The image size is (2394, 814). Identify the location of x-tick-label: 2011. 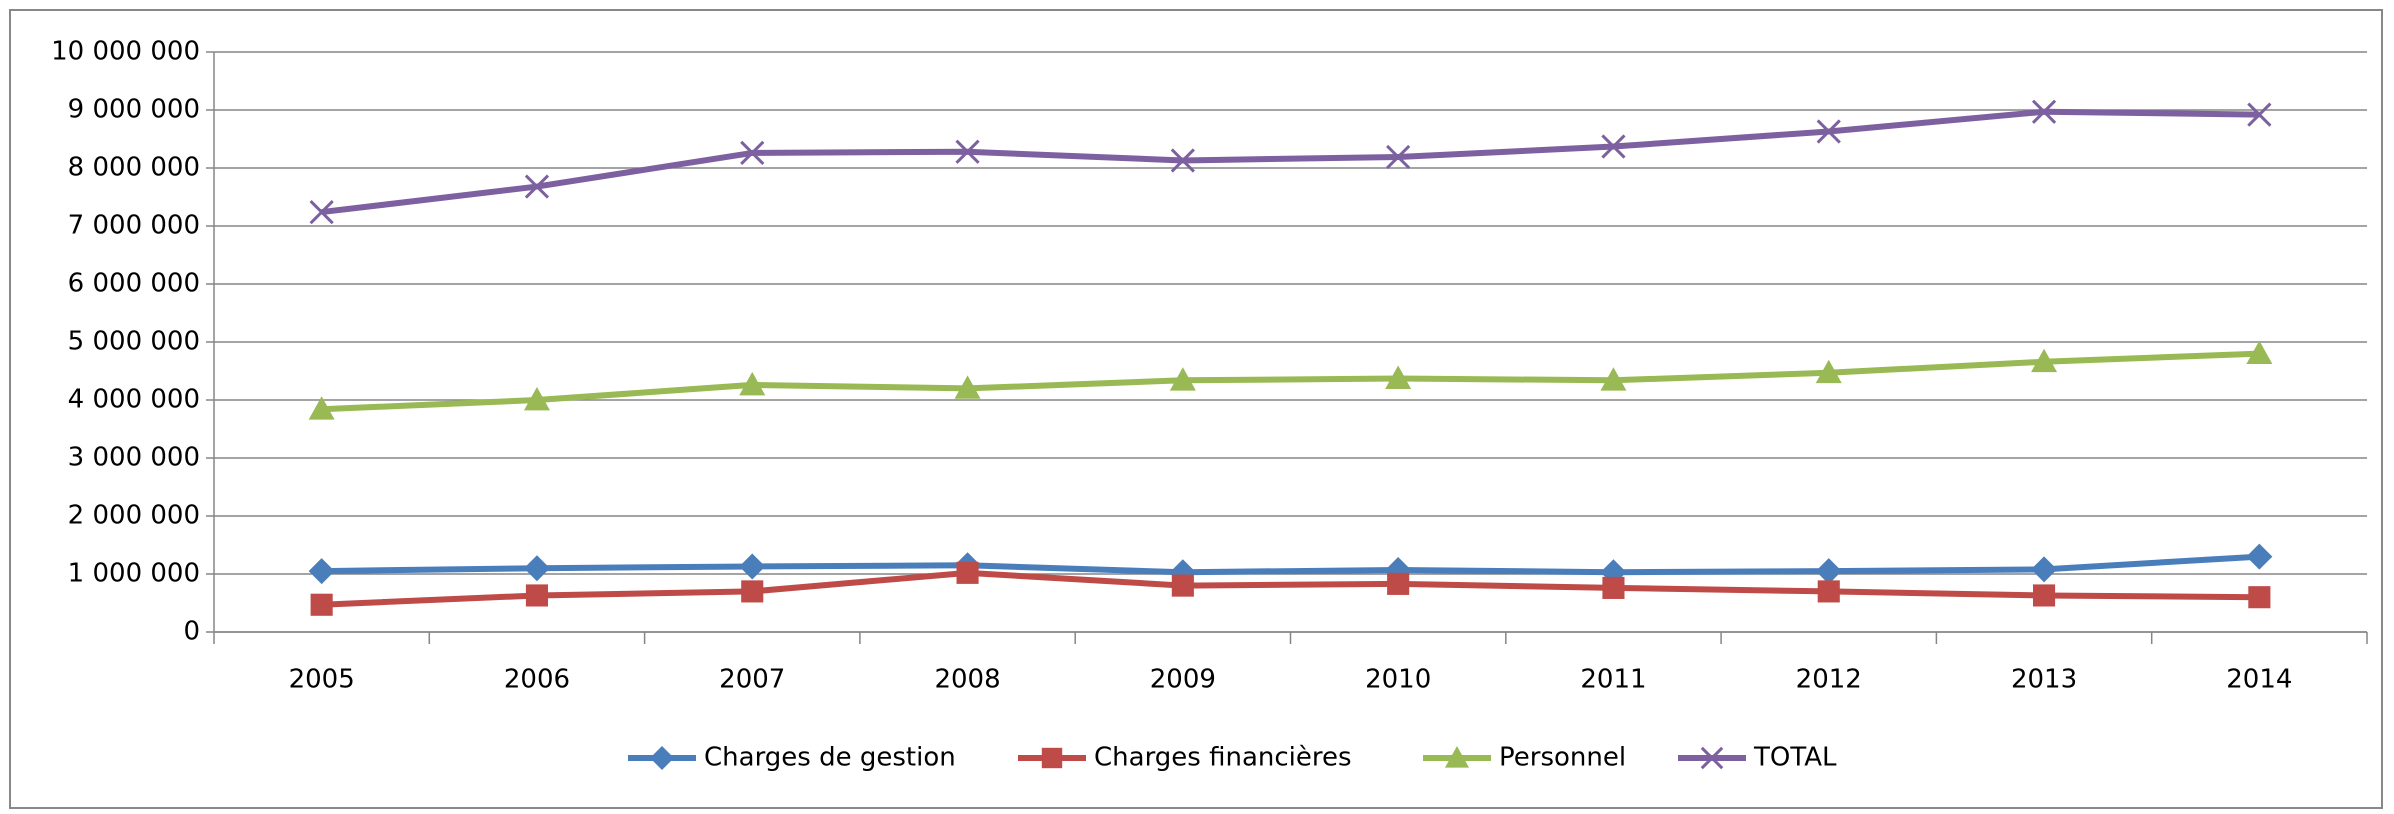
(1613, 680).